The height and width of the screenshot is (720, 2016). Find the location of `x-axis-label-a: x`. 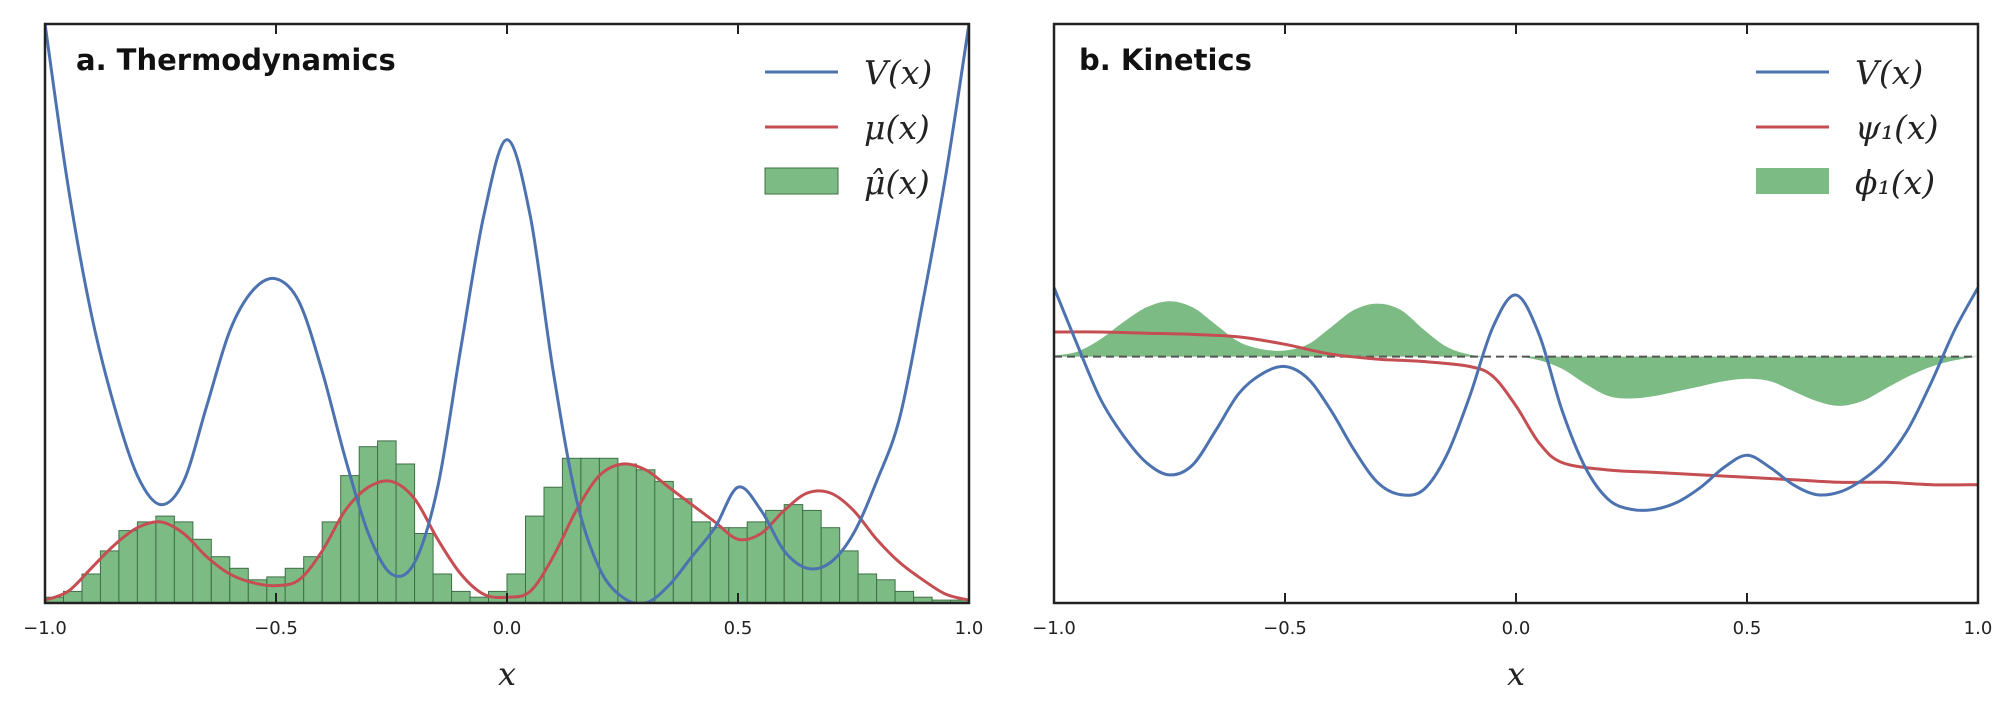

x-axis-label-a: x is located at coordinates (507, 674).